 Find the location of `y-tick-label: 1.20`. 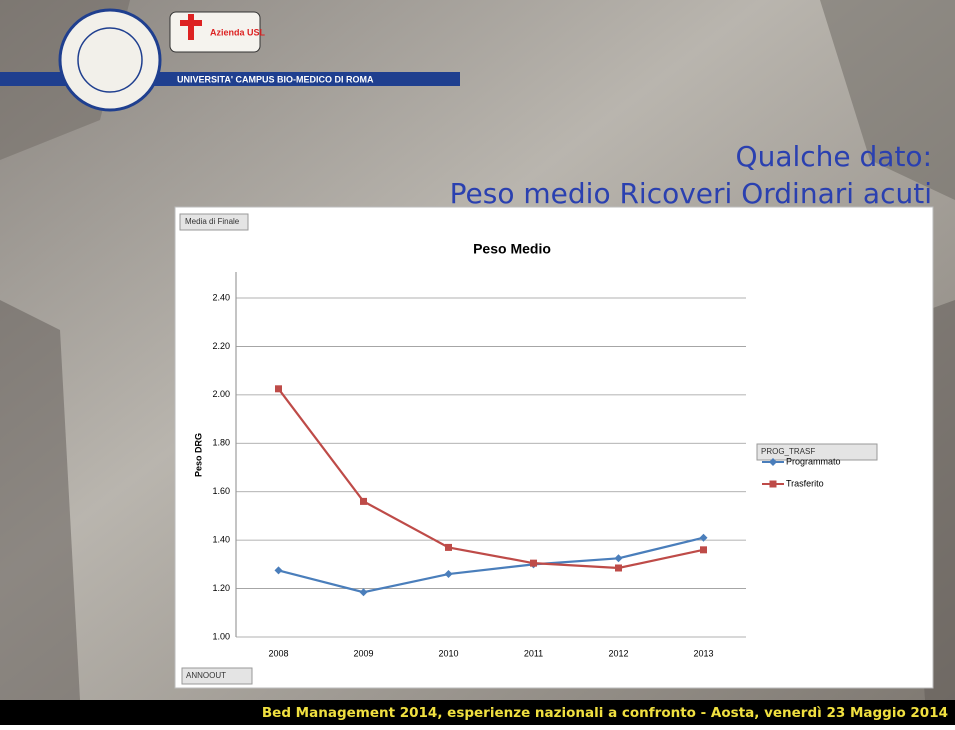

y-tick-label: 1.20 is located at coordinates (221, 588).